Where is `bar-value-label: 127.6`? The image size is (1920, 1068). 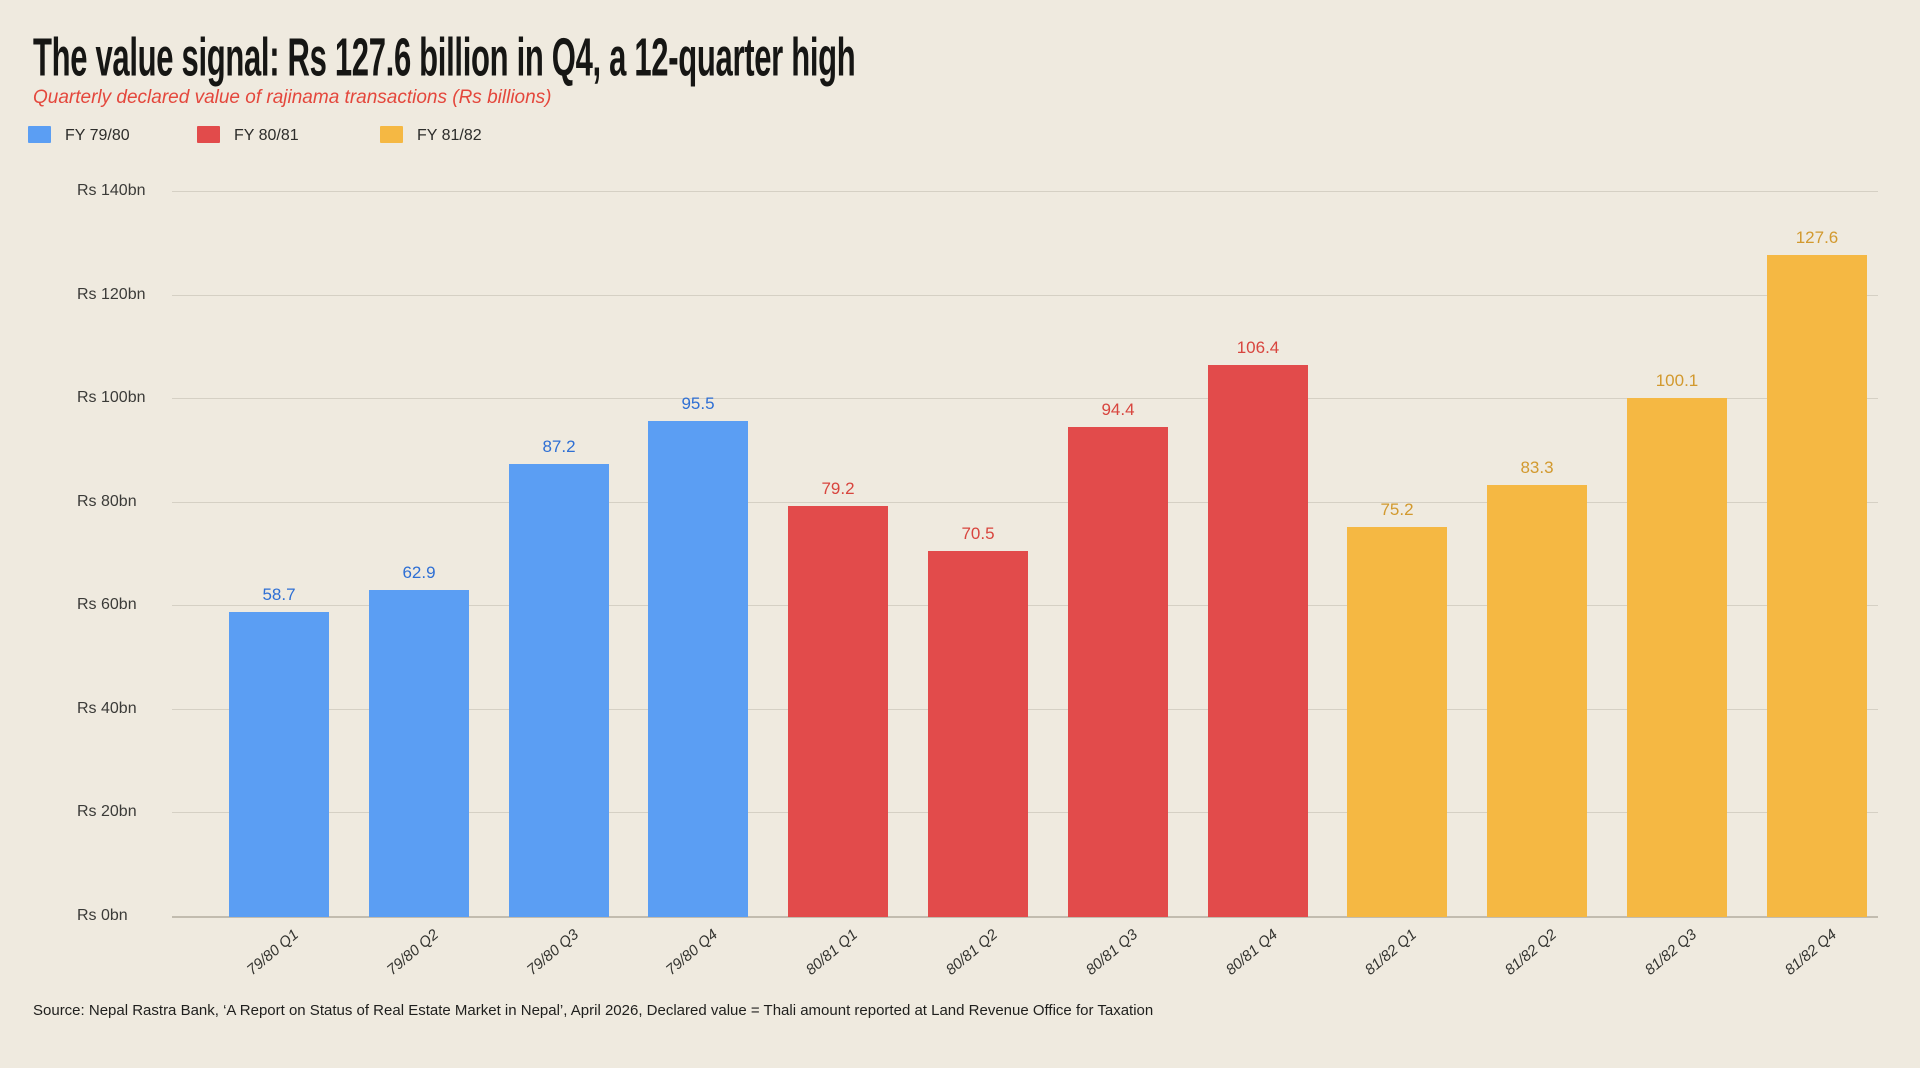 bar-value-label: 127.6 is located at coordinates (1817, 237).